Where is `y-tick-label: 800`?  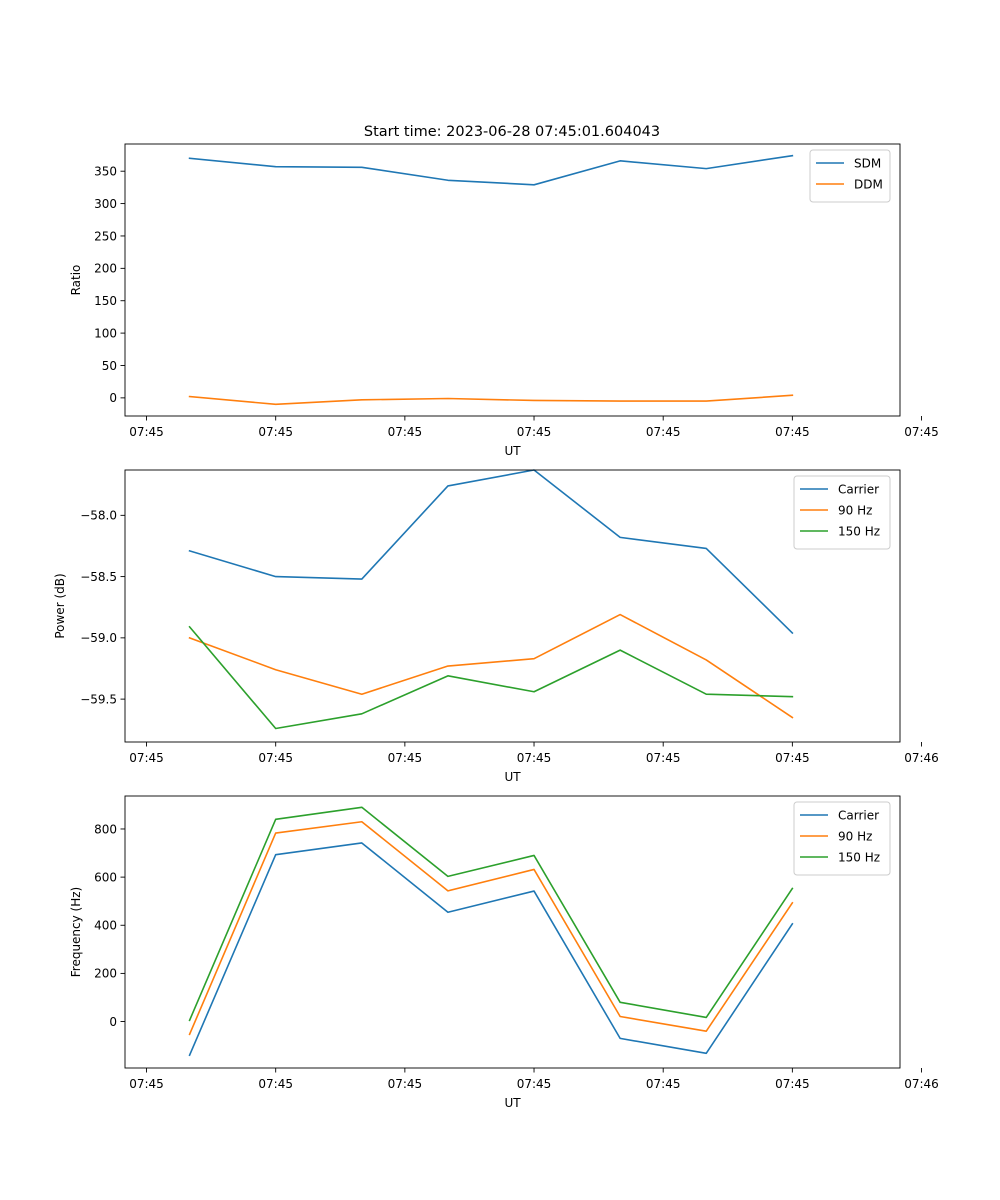
y-tick-label: 800 is located at coordinates (105, 829).